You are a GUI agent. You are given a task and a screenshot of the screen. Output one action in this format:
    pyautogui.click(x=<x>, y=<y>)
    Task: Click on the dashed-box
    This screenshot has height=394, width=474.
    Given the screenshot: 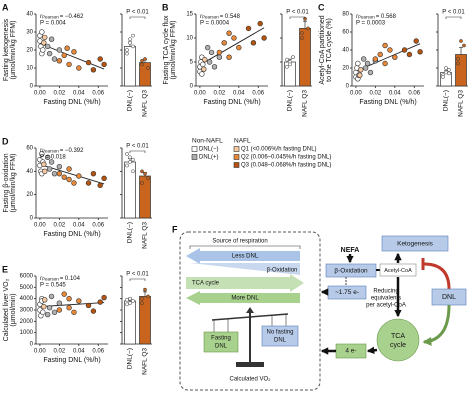 What is the action you would take?
    pyautogui.click(x=250, y=311)
    